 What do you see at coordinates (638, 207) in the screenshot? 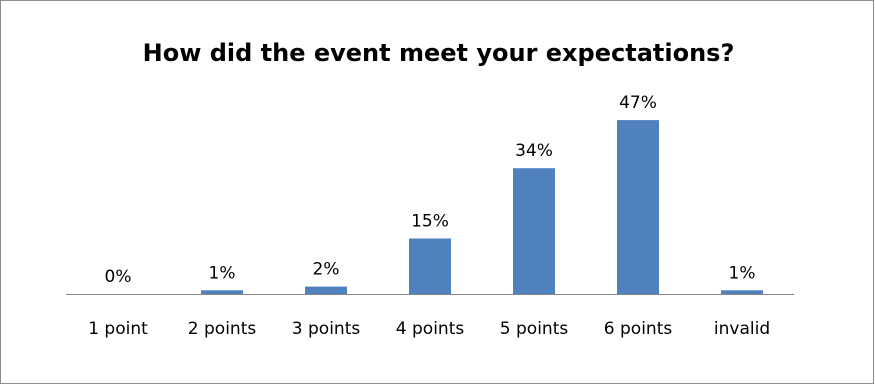
I see `bar-6-points` at bounding box center [638, 207].